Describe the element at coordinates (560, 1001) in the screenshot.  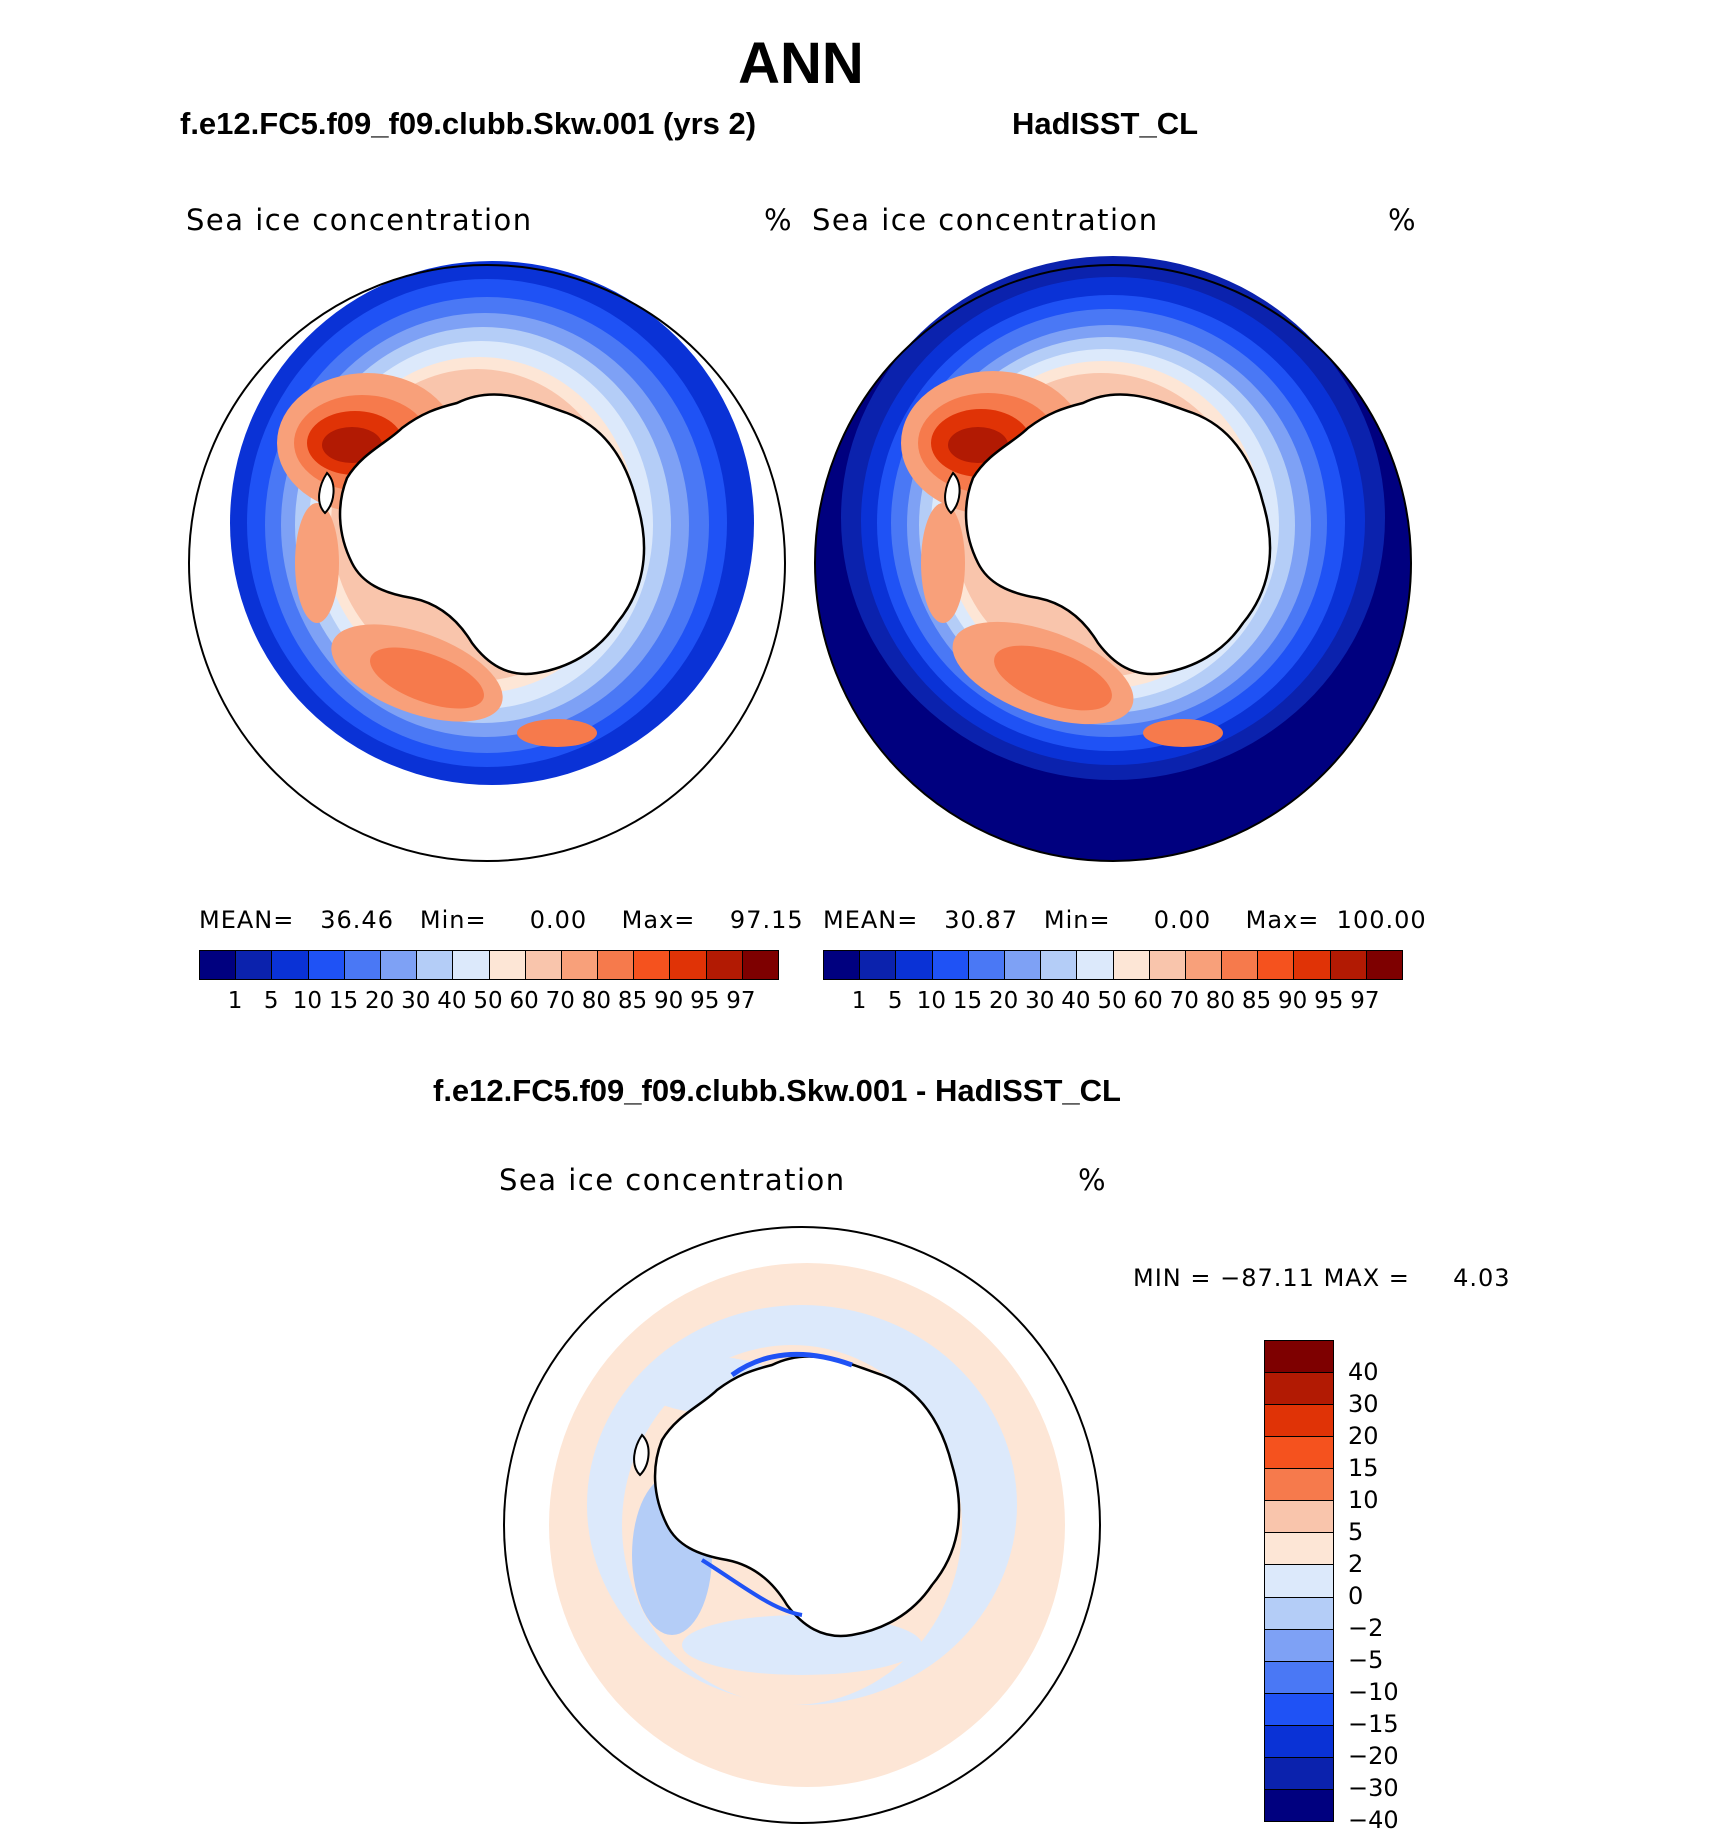
I see `colorbar-tick-label: 70` at that location.